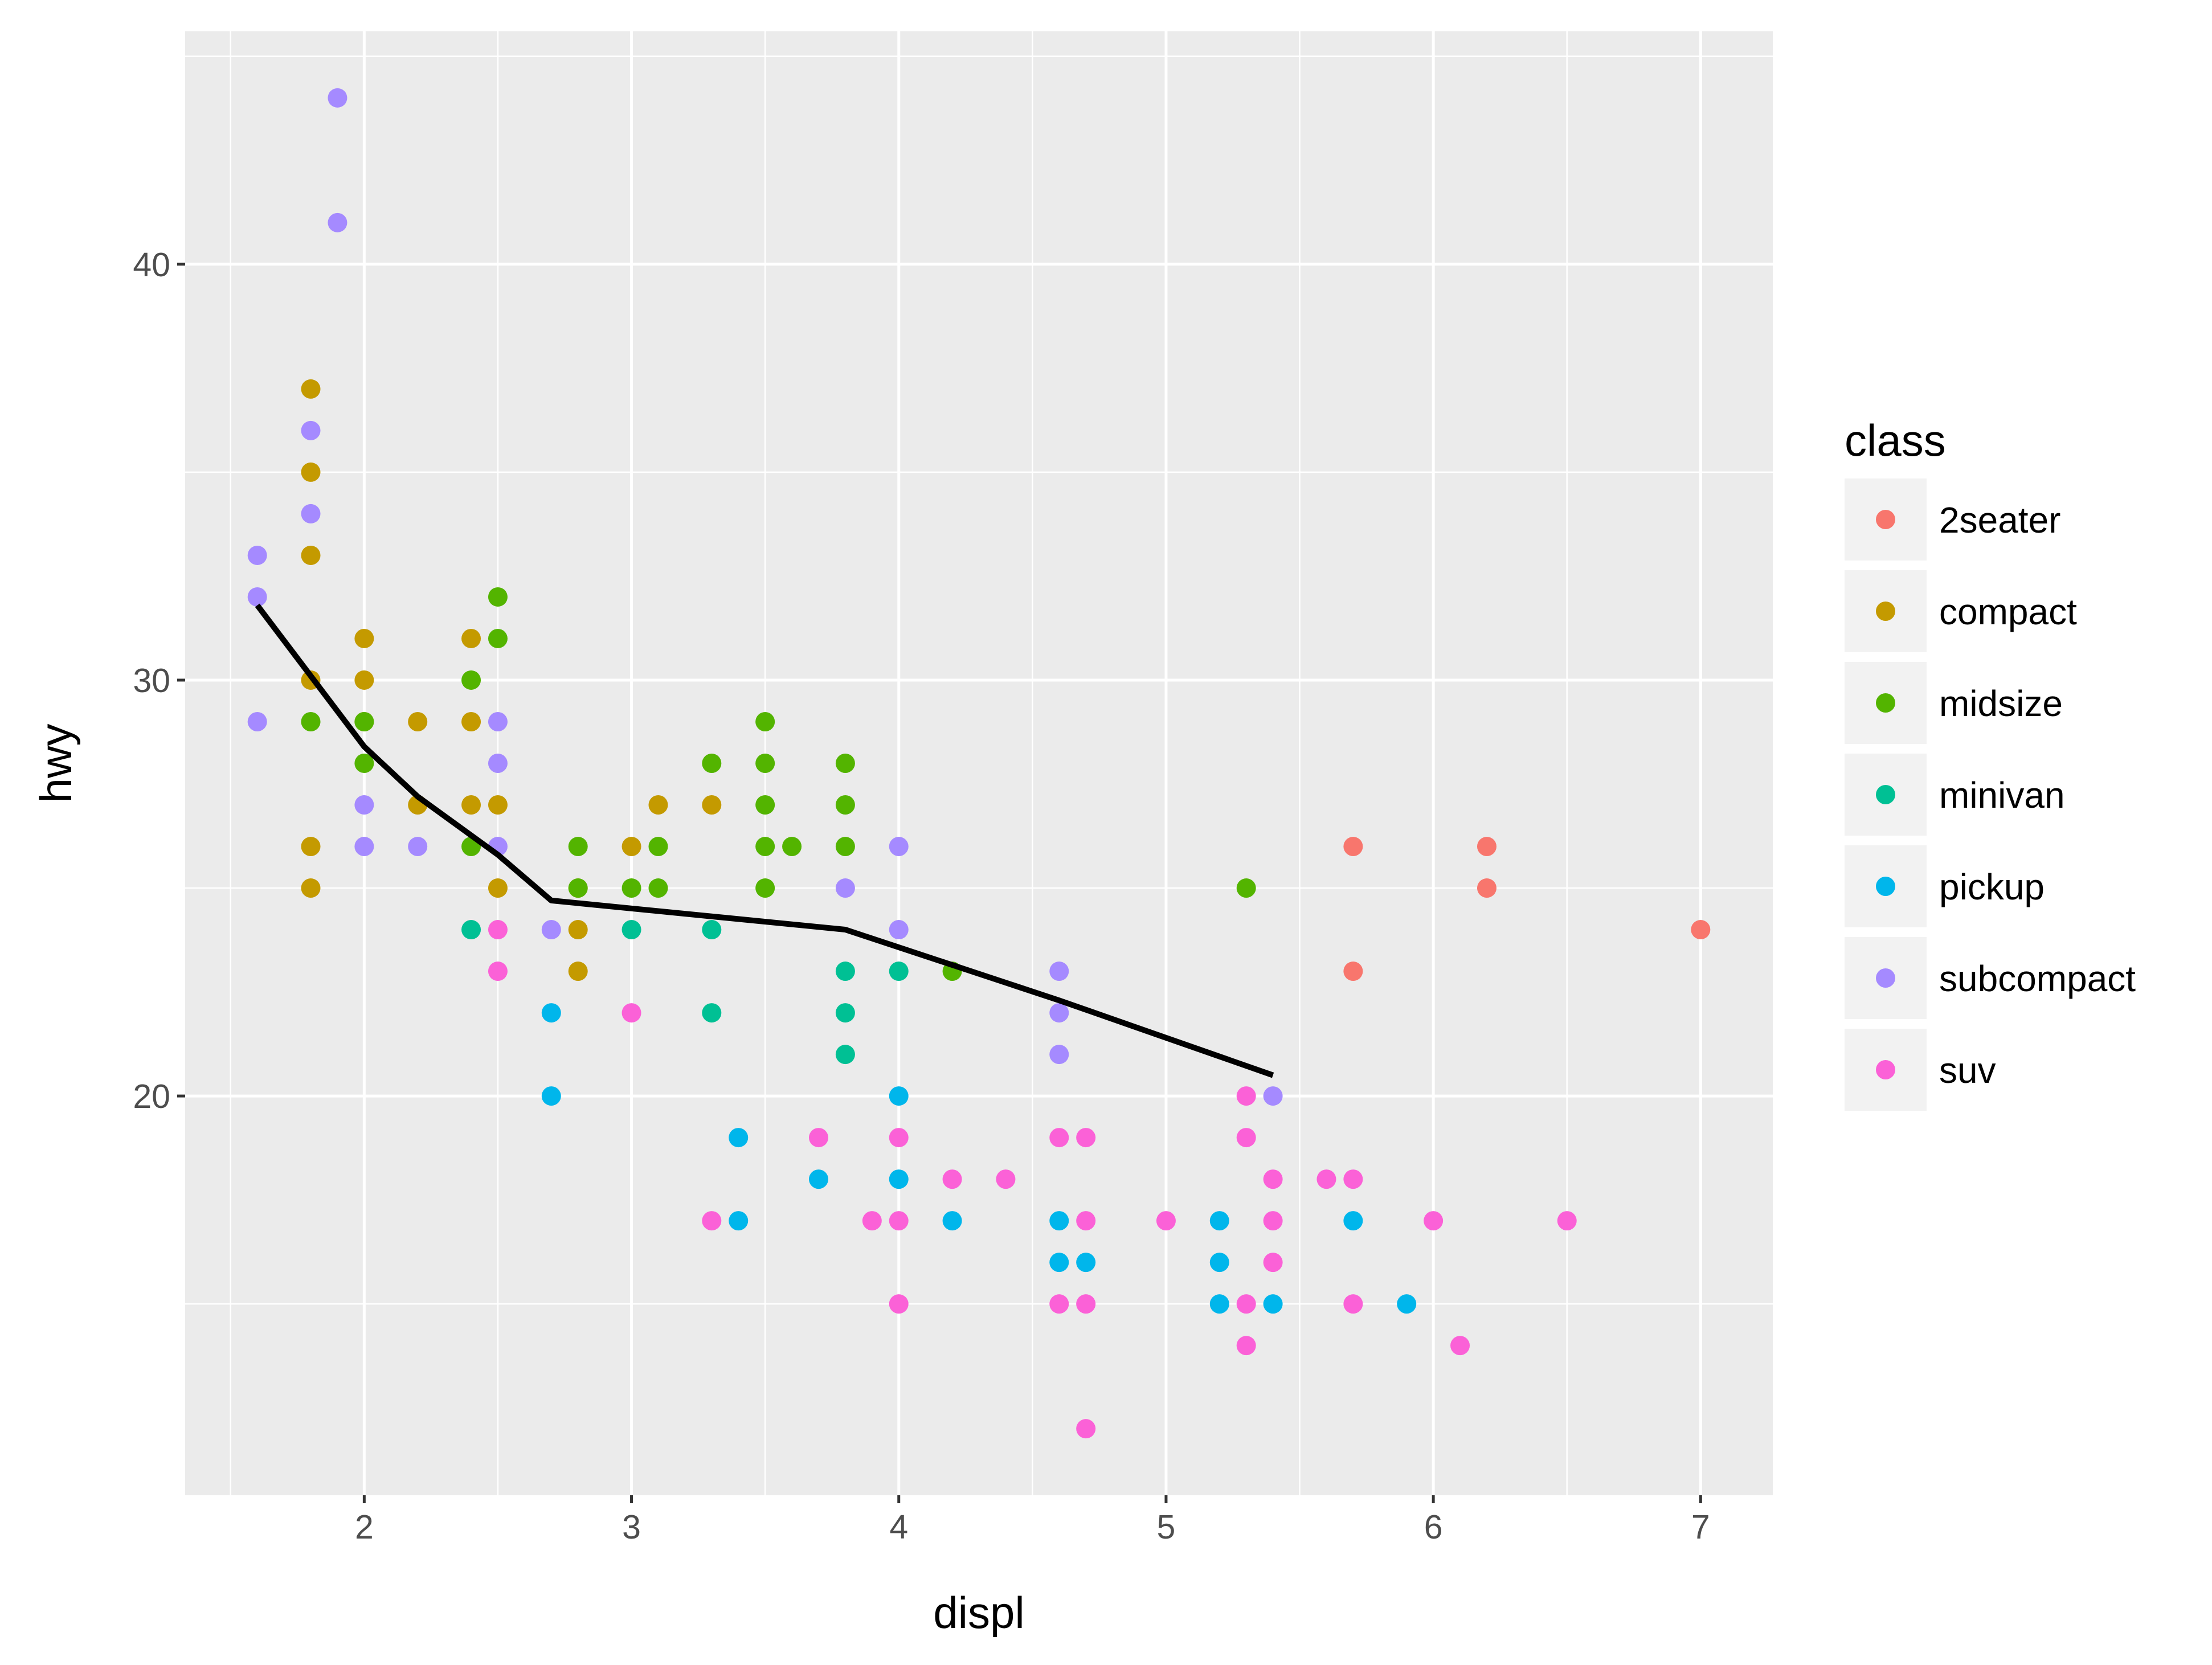  Describe the element at coordinates (631, 1527) in the screenshot. I see `x-tick-label: 3` at that location.